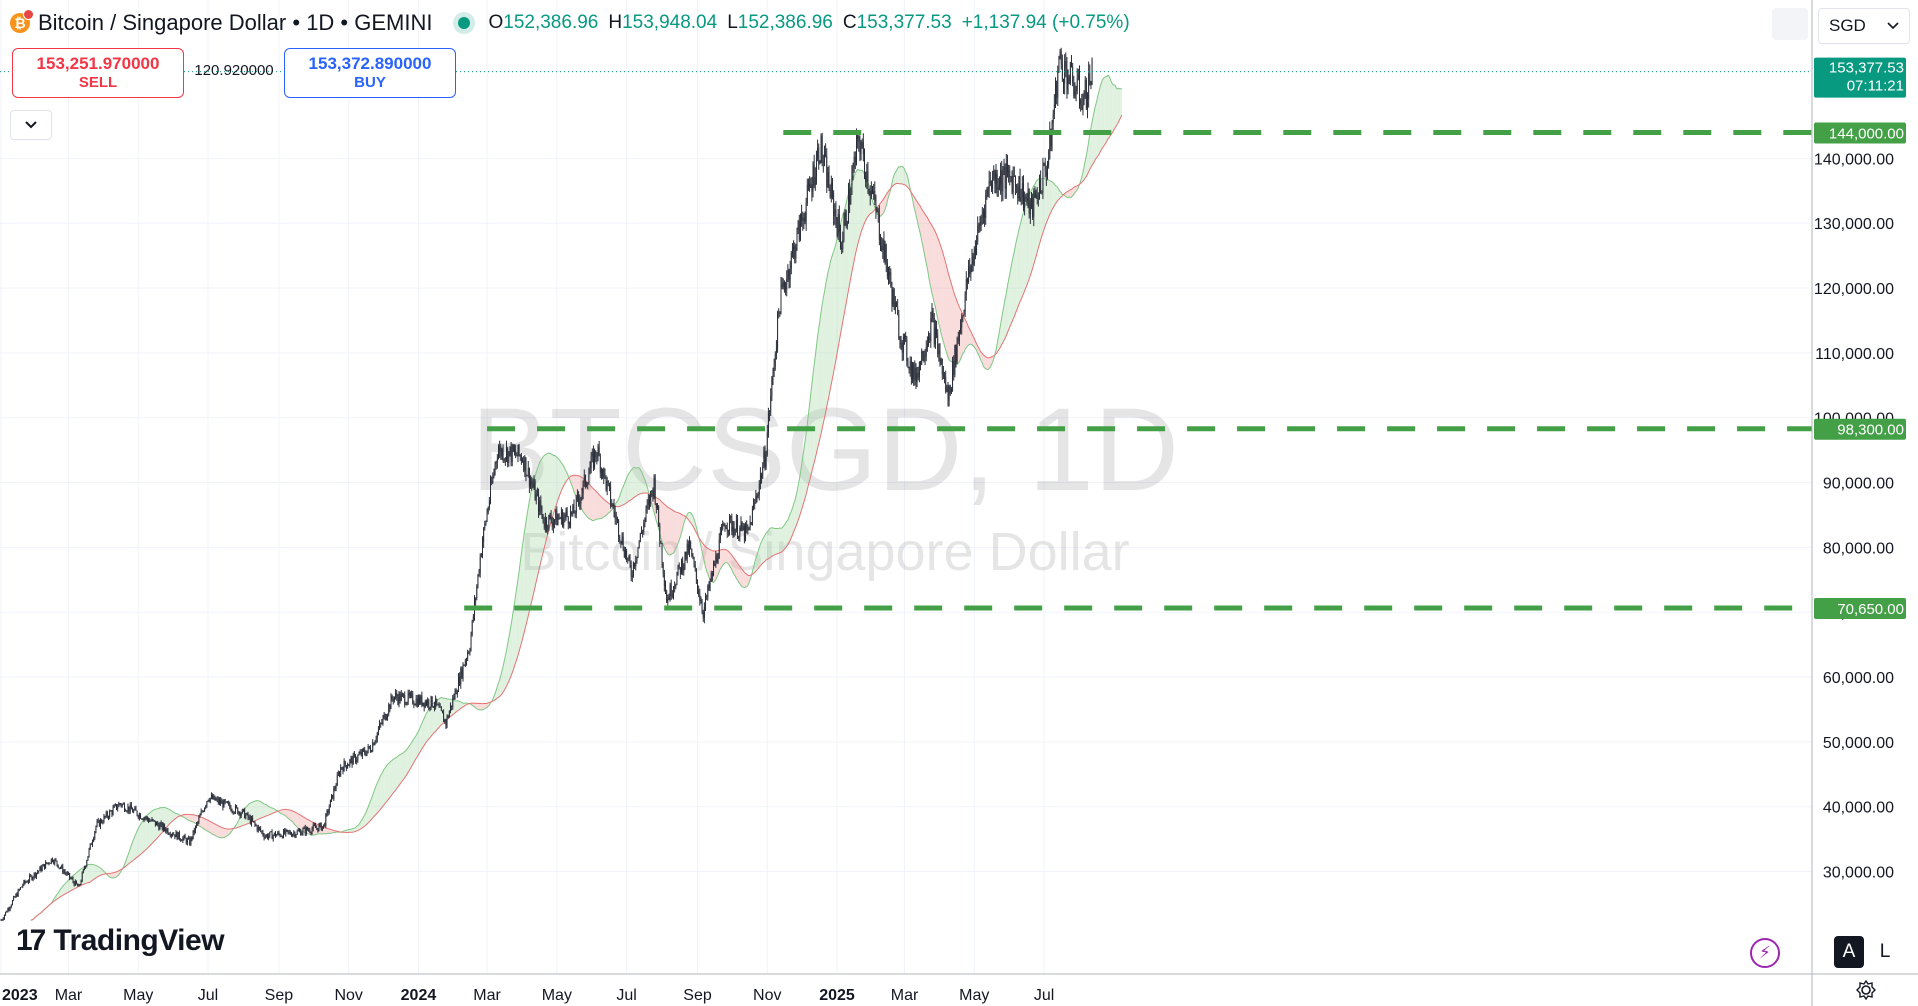 The image size is (1918, 1006). Describe the element at coordinates (1864, 26) in the screenshot. I see `currency-select: SGD` at that location.